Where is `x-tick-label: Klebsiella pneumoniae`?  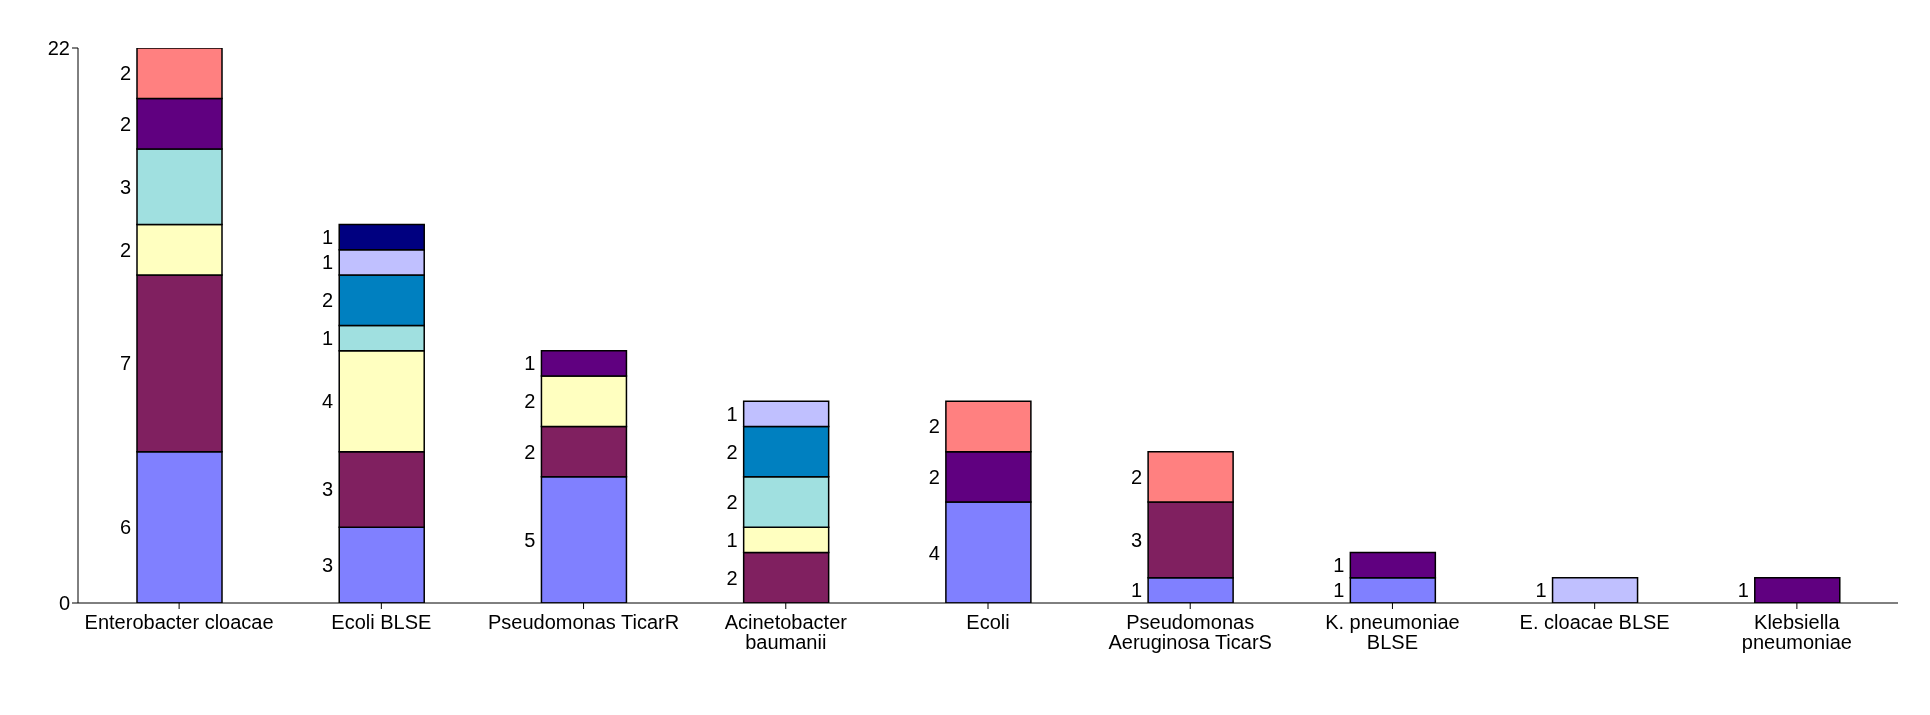
x-tick-label: Klebsiella pneumoniae is located at coordinates (1796, 632).